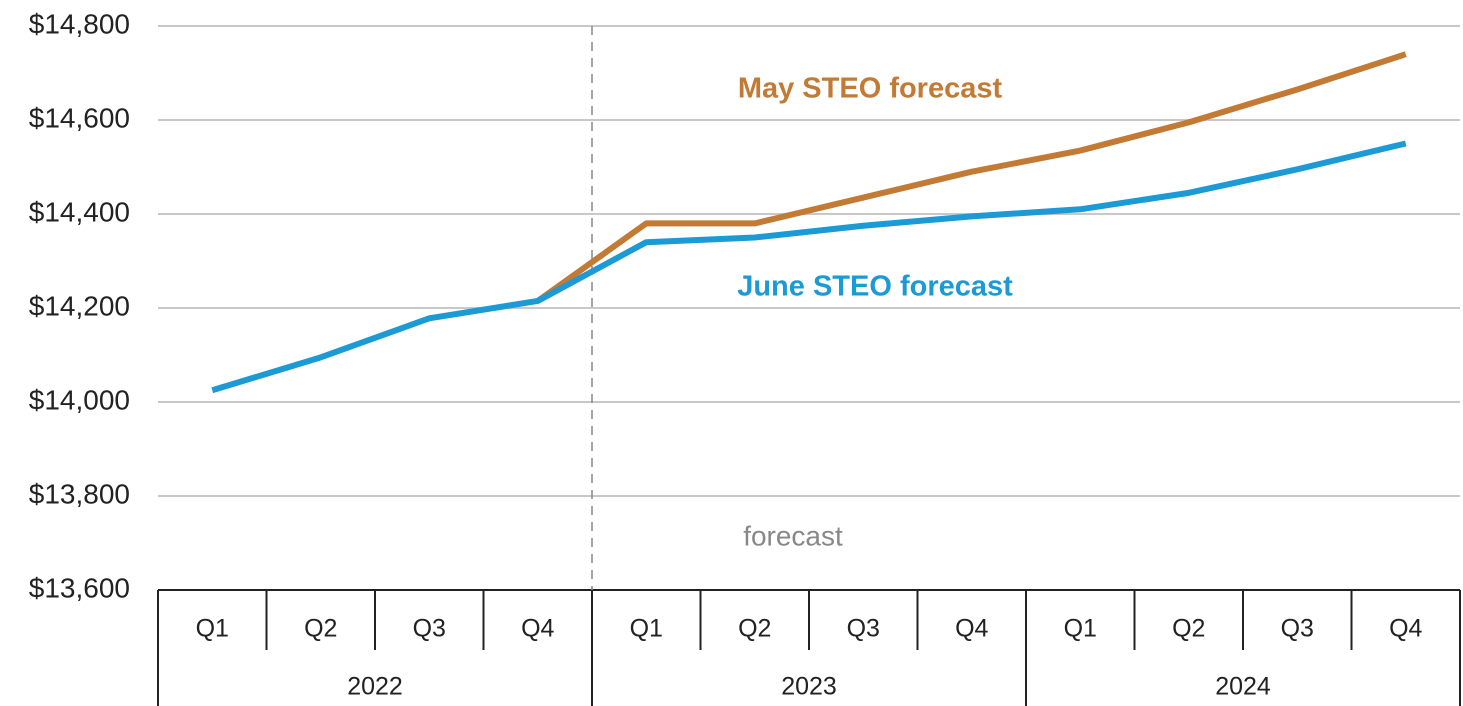 The height and width of the screenshot is (706, 1463). Describe the element at coordinates (809, 687) in the screenshot. I see `year-label: 2023` at that location.